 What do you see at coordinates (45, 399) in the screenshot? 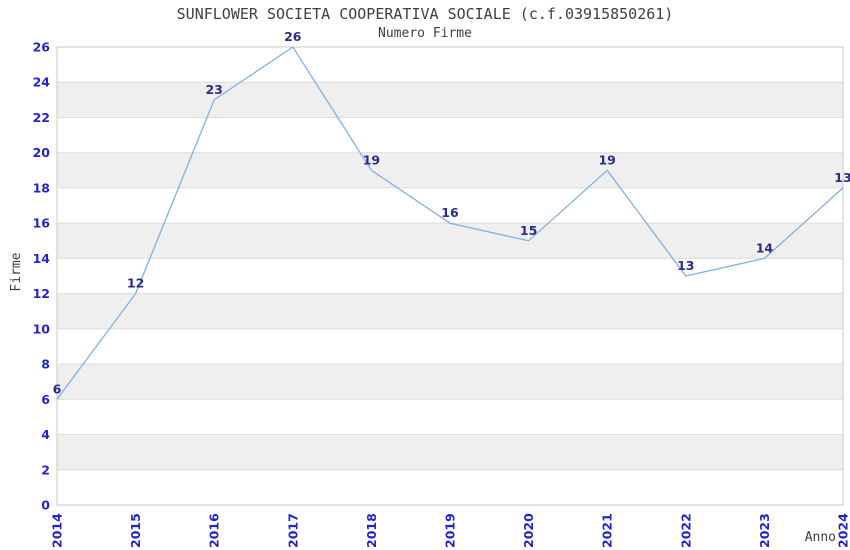
I see `y-tick-label: 6` at bounding box center [45, 399].